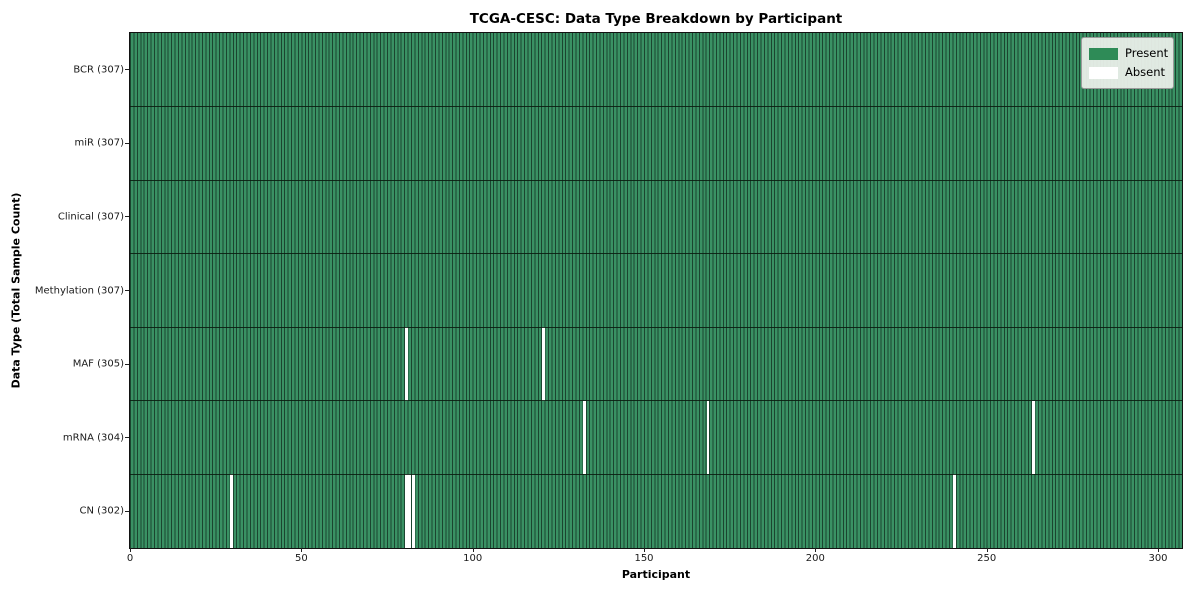  I want to click on heatmap-row-miR, so click(656, 143).